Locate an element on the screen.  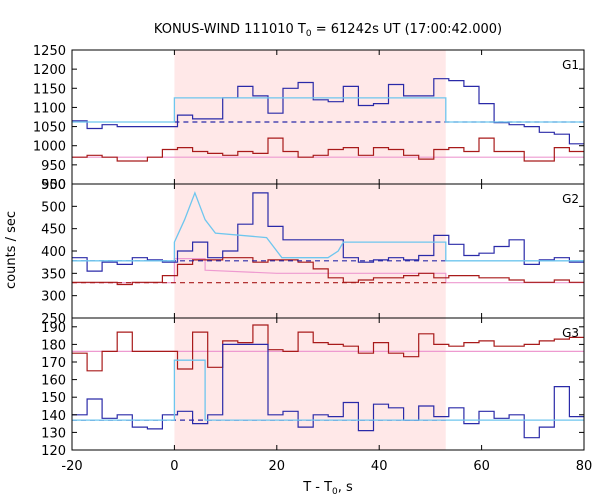
blue-histogram-g1 is located at coordinates (328, 111).